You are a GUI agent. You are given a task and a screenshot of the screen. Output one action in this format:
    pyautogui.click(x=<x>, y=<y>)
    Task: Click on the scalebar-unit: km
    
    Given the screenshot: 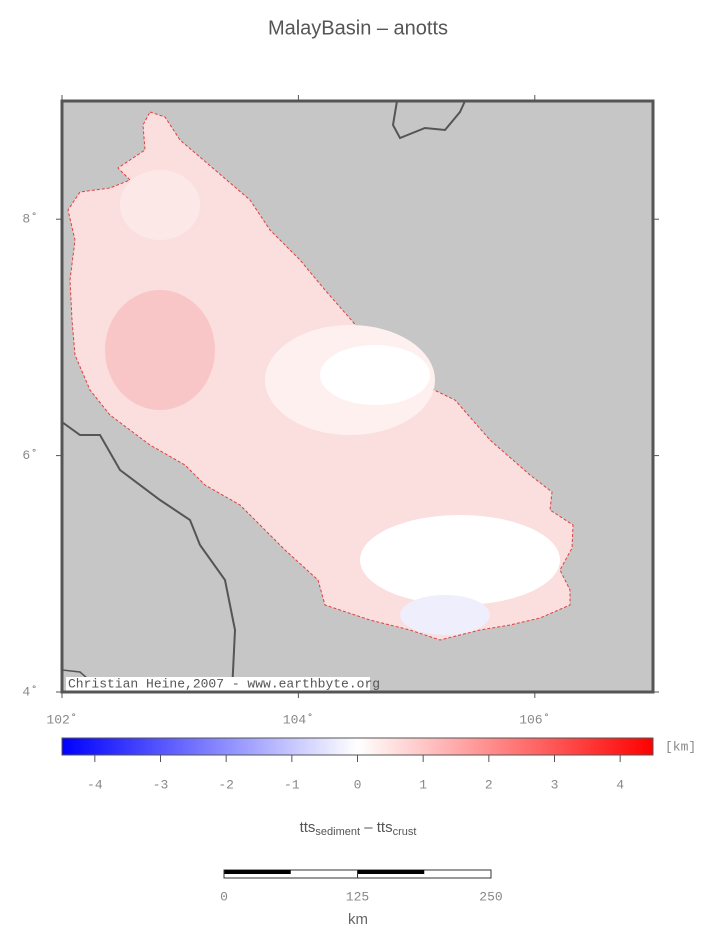 What is the action you would take?
    pyautogui.click(x=358, y=919)
    